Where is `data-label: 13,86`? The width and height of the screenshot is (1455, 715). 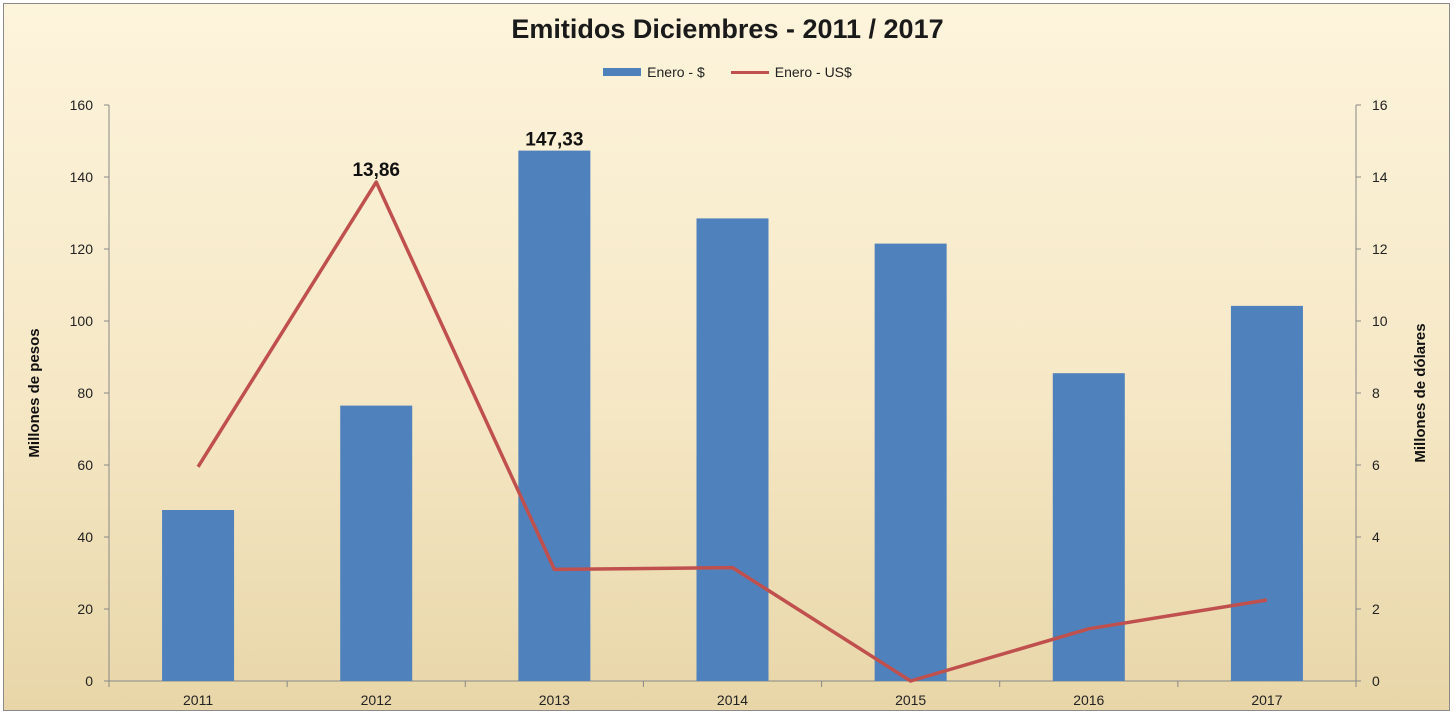 data-label: 13,86 is located at coordinates (376, 170).